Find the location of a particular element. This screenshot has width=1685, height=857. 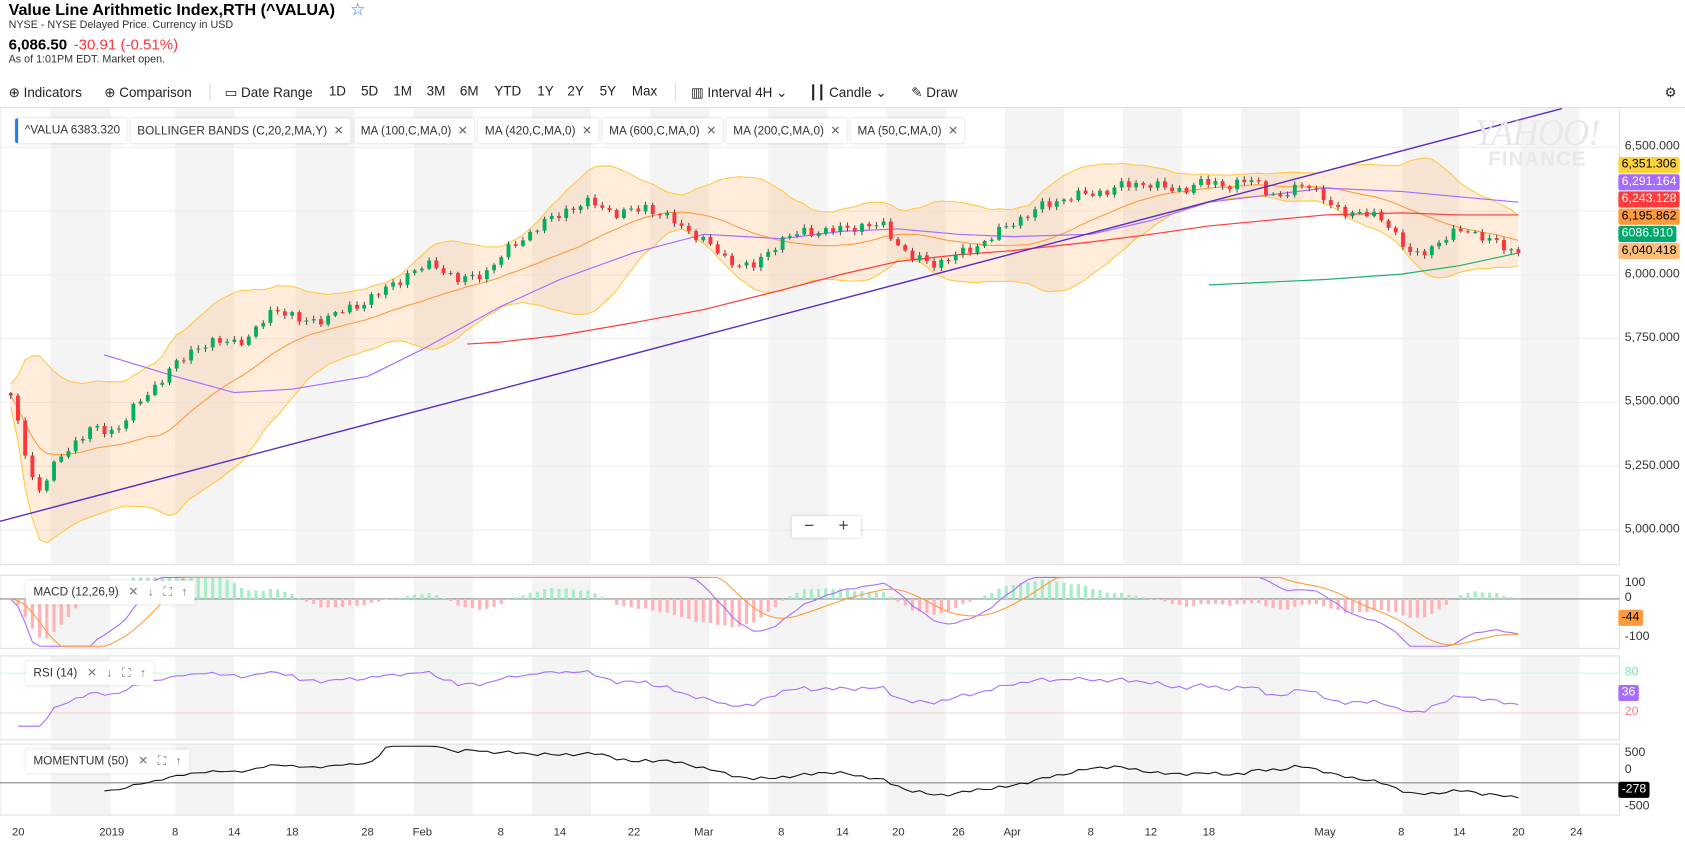

date-axis-label: 14 is located at coordinates (560, 832).